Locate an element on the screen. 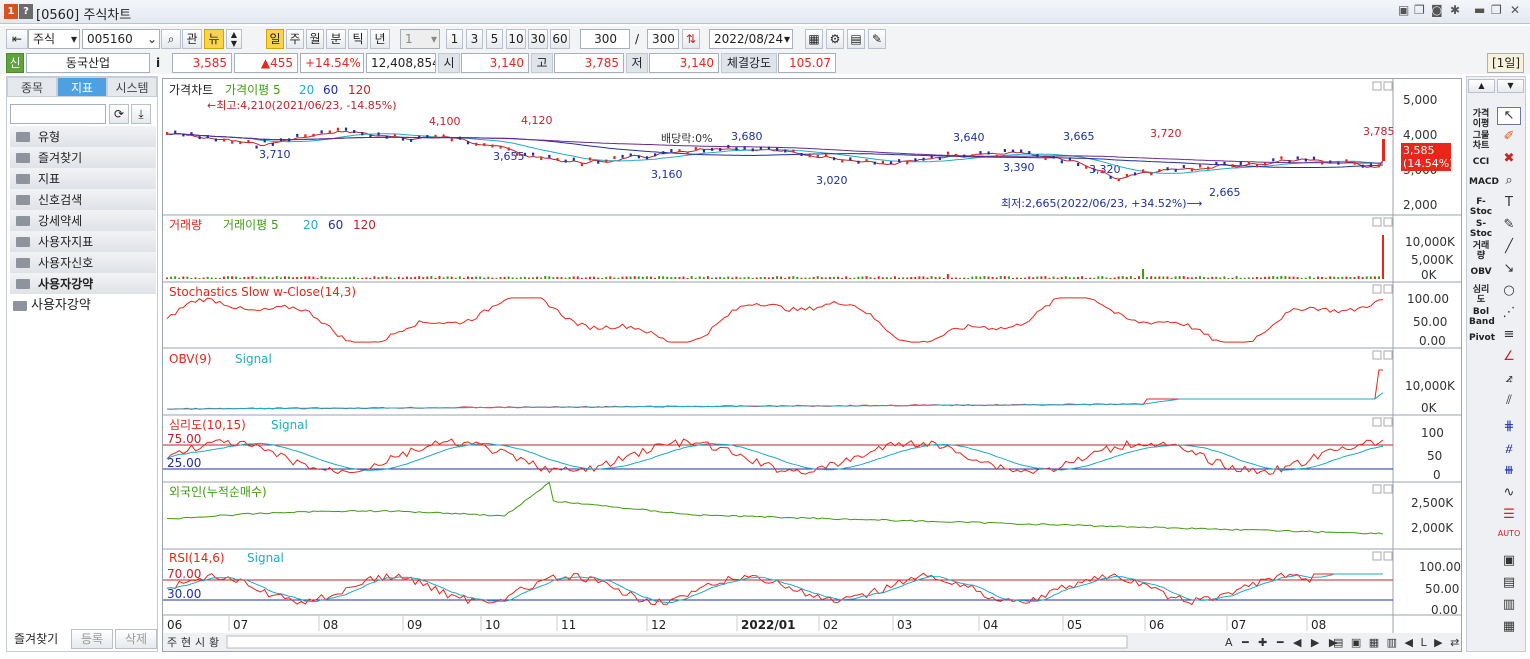 The image size is (1530, 659). period-month-button: 월 is located at coordinates (315, 39).